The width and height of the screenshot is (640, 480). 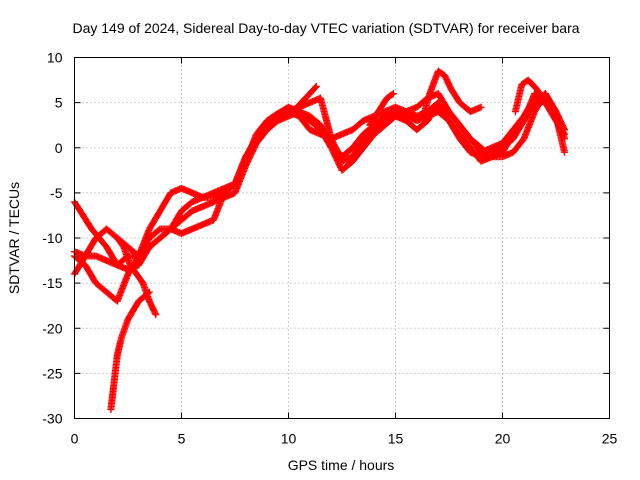 What do you see at coordinates (182, 439) in the screenshot?
I see `x-tick-label: 5` at bounding box center [182, 439].